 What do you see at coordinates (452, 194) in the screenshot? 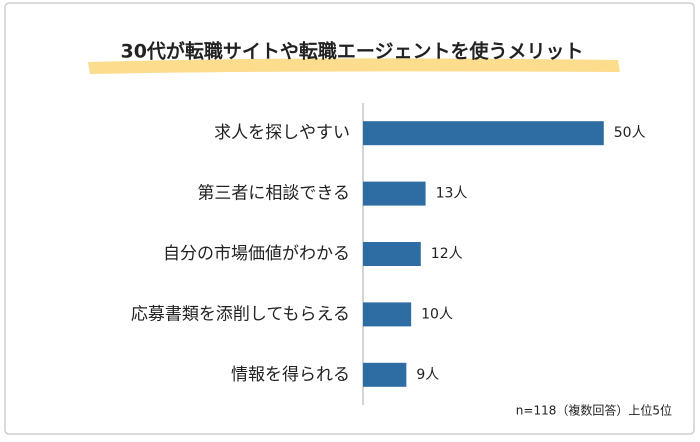
I see `value-label: 13人` at bounding box center [452, 194].